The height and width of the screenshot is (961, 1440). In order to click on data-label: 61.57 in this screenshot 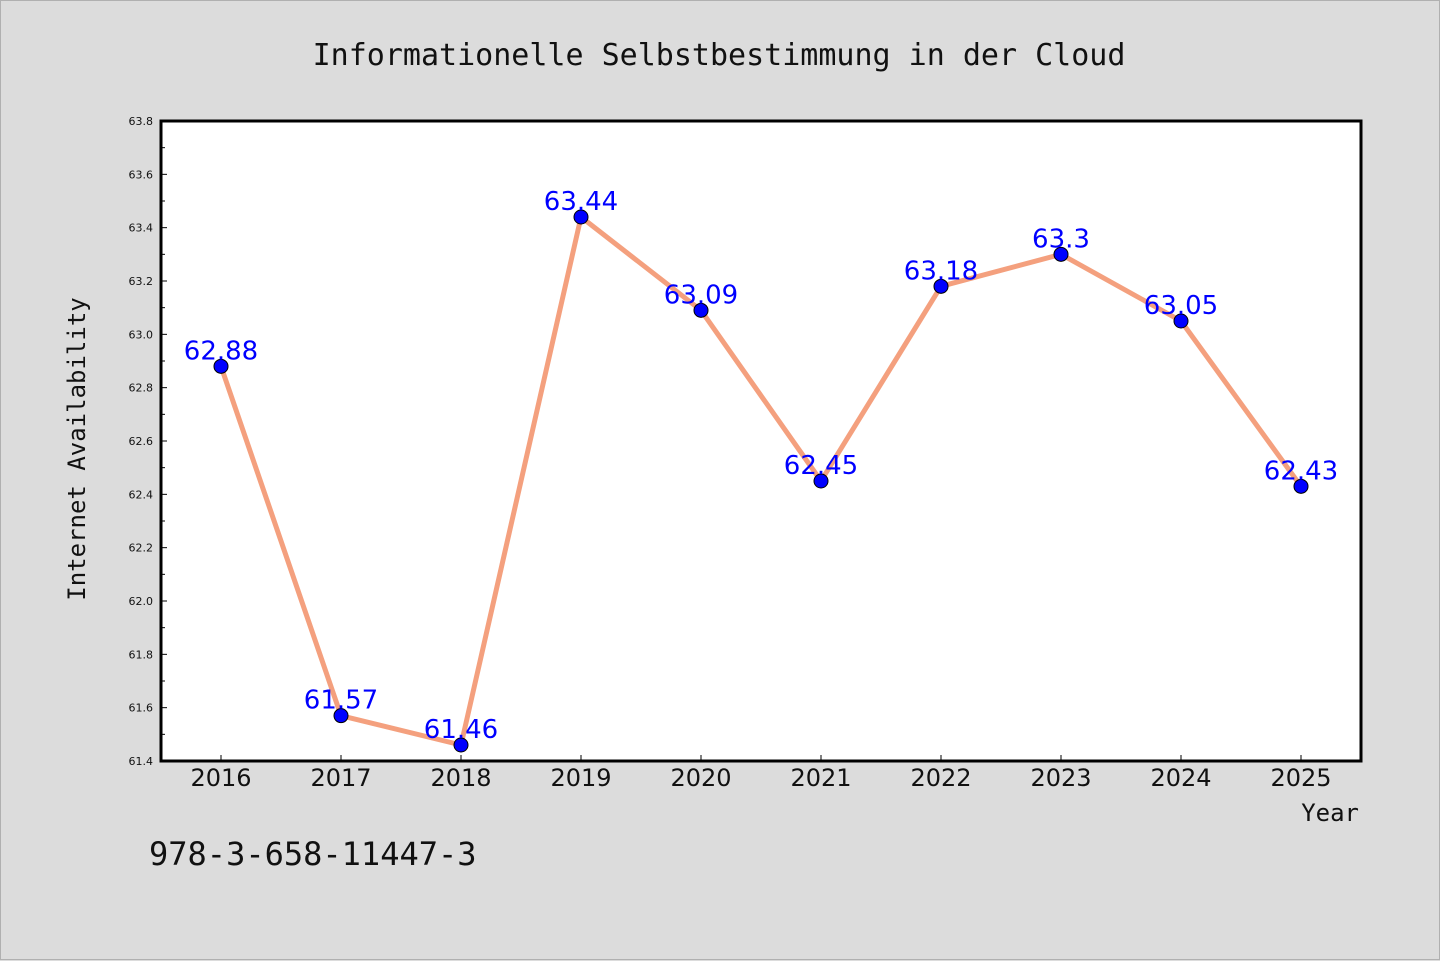, I will do `click(341, 701)`.